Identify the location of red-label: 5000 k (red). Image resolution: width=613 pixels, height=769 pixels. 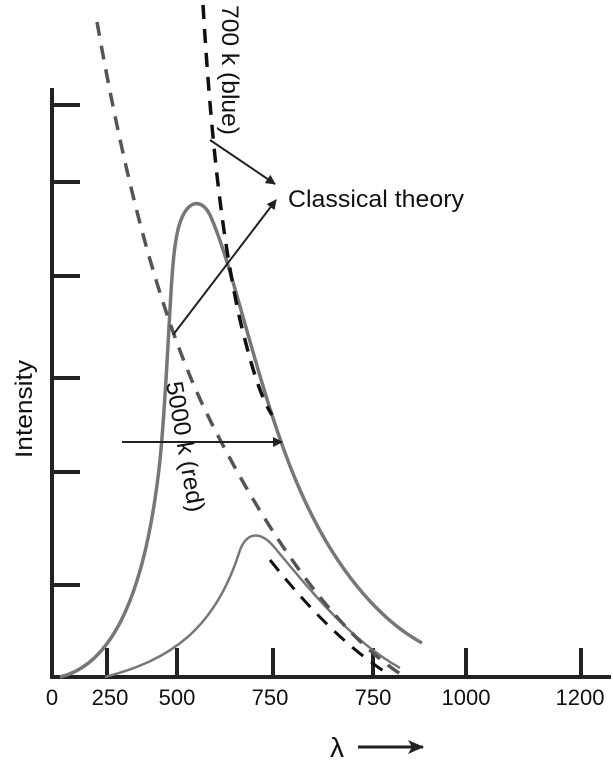
(185, 446).